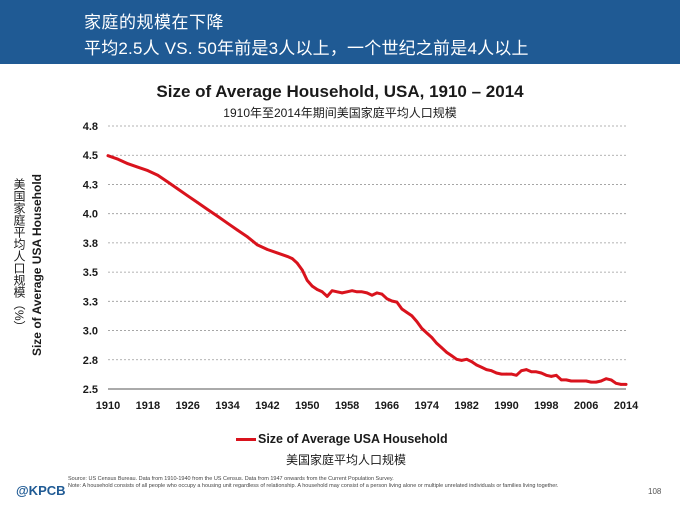  What do you see at coordinates (466, 406) in the screenshot?
I see `x-tick-label: 1982` at bounding box center [466, 406].